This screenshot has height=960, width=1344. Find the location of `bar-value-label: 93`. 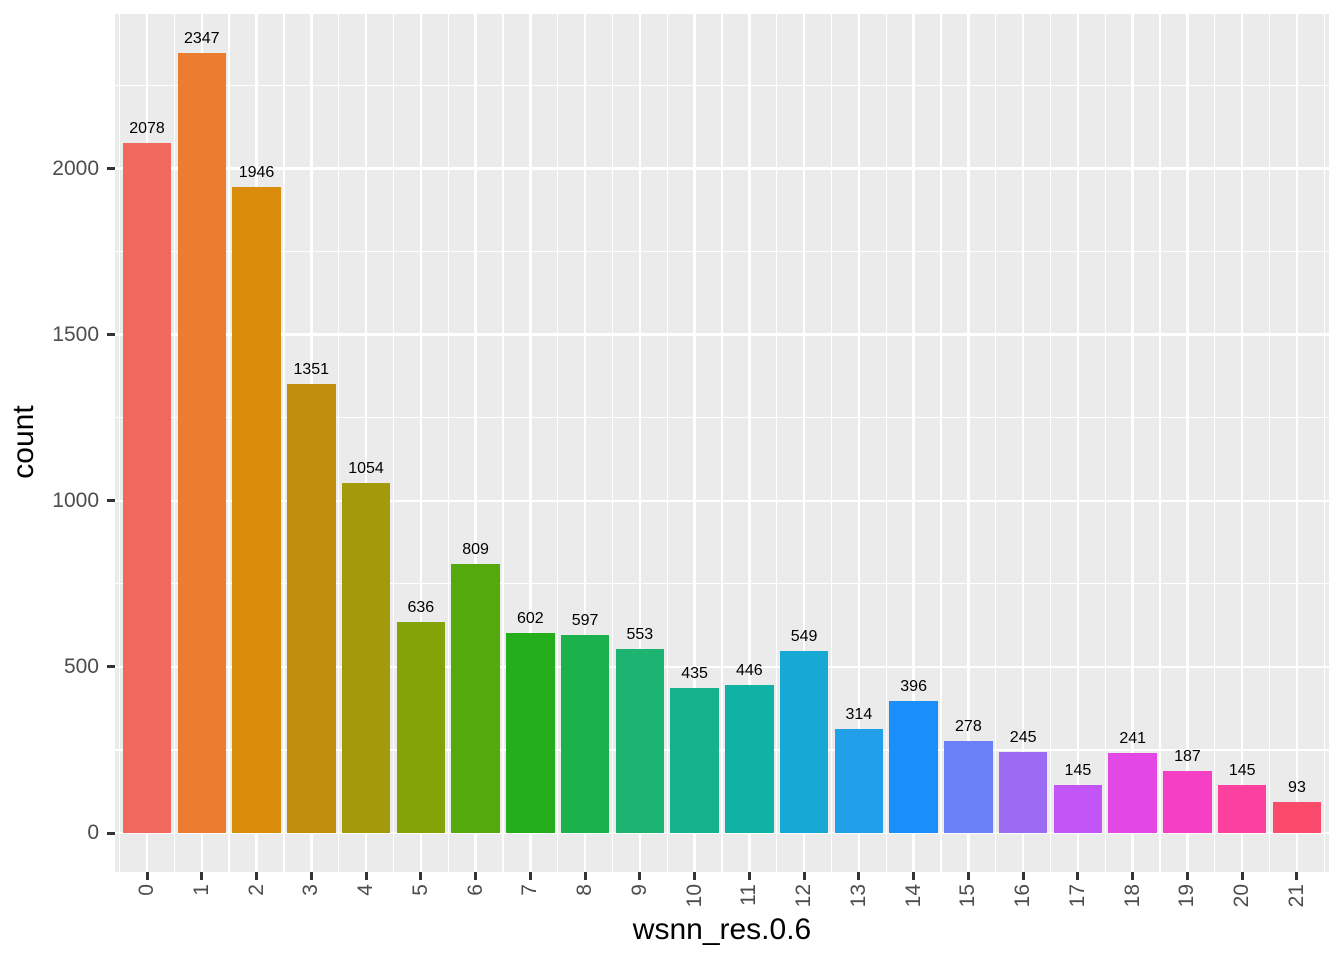

bar-value-label: 93 is located at coordinates (1297, 788).